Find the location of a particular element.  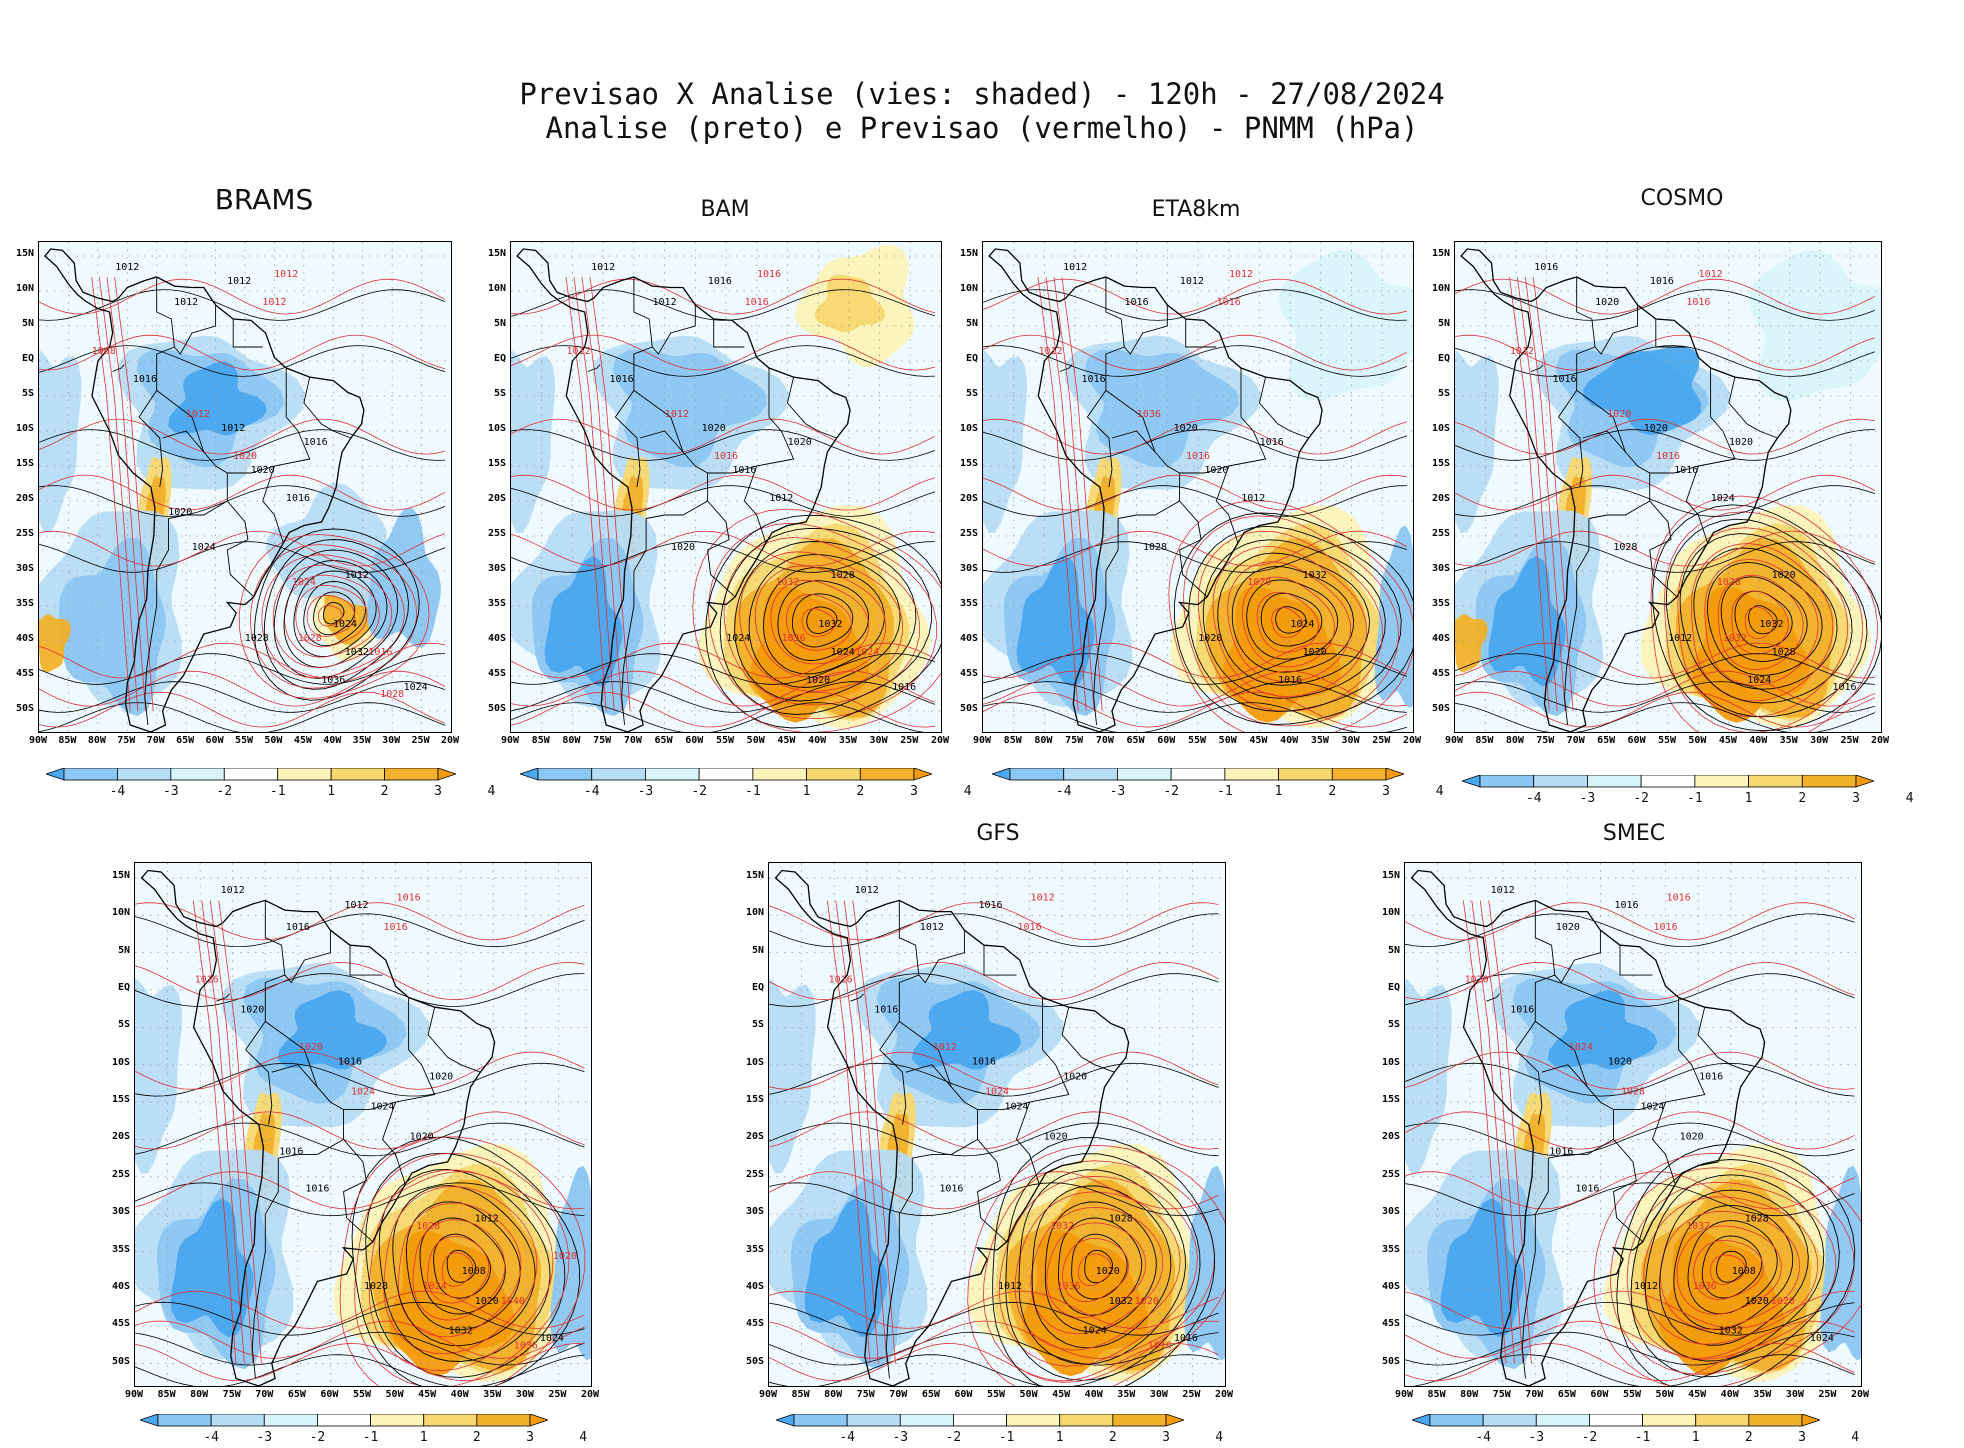

coastline is located at coordinates (952, 1127).